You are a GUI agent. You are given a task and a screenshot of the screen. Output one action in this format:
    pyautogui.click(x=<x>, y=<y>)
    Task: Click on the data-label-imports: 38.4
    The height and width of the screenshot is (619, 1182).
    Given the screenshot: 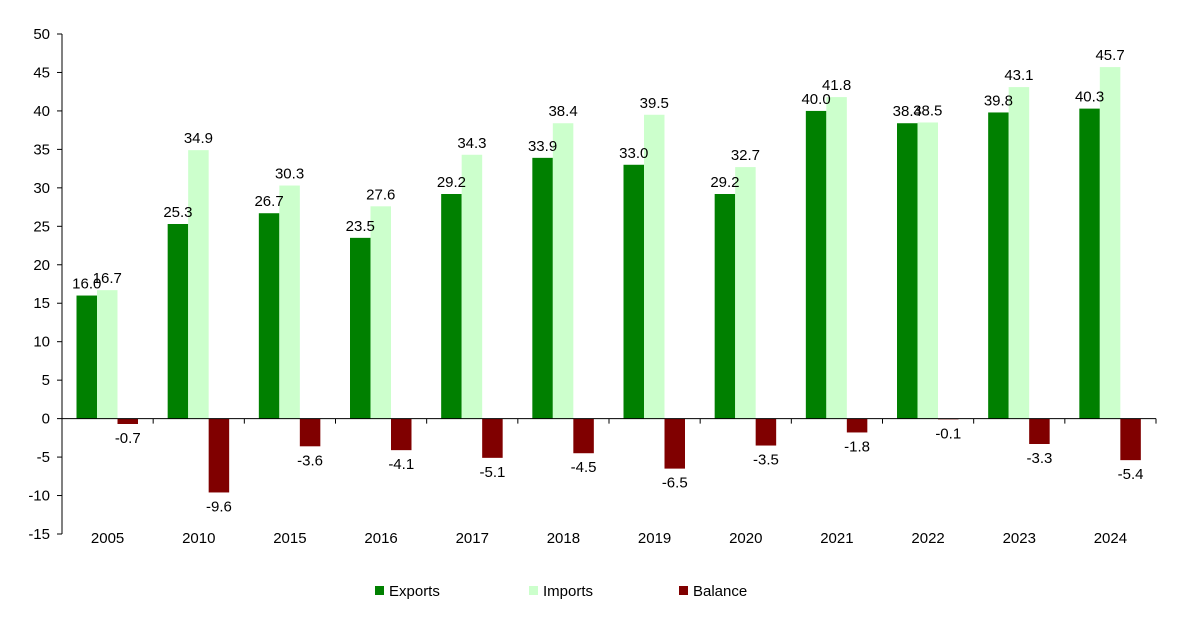 What is the action you would take?
    pyautogui.click(x=562, y=111)
    